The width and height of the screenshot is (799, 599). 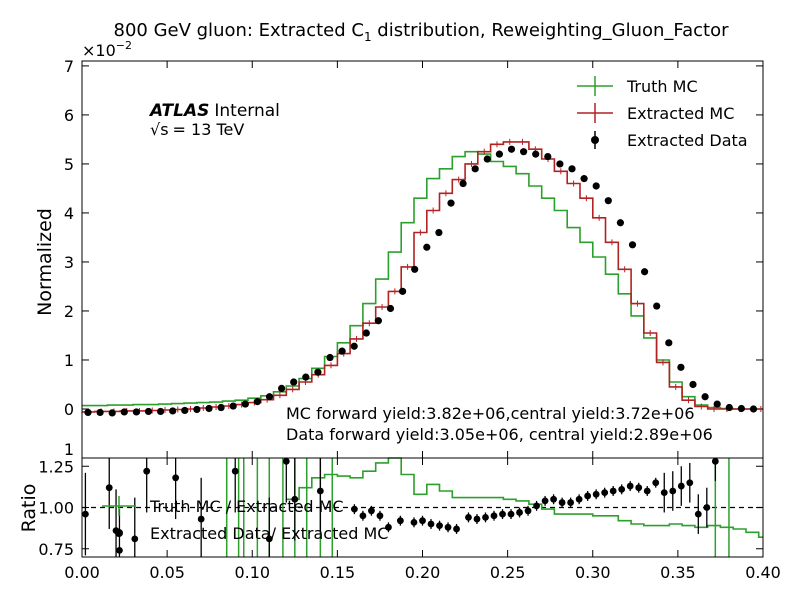 I want to click on ratio-legend-truth-label: Truth MC / Extracted MC, so click(x=246, y=506).